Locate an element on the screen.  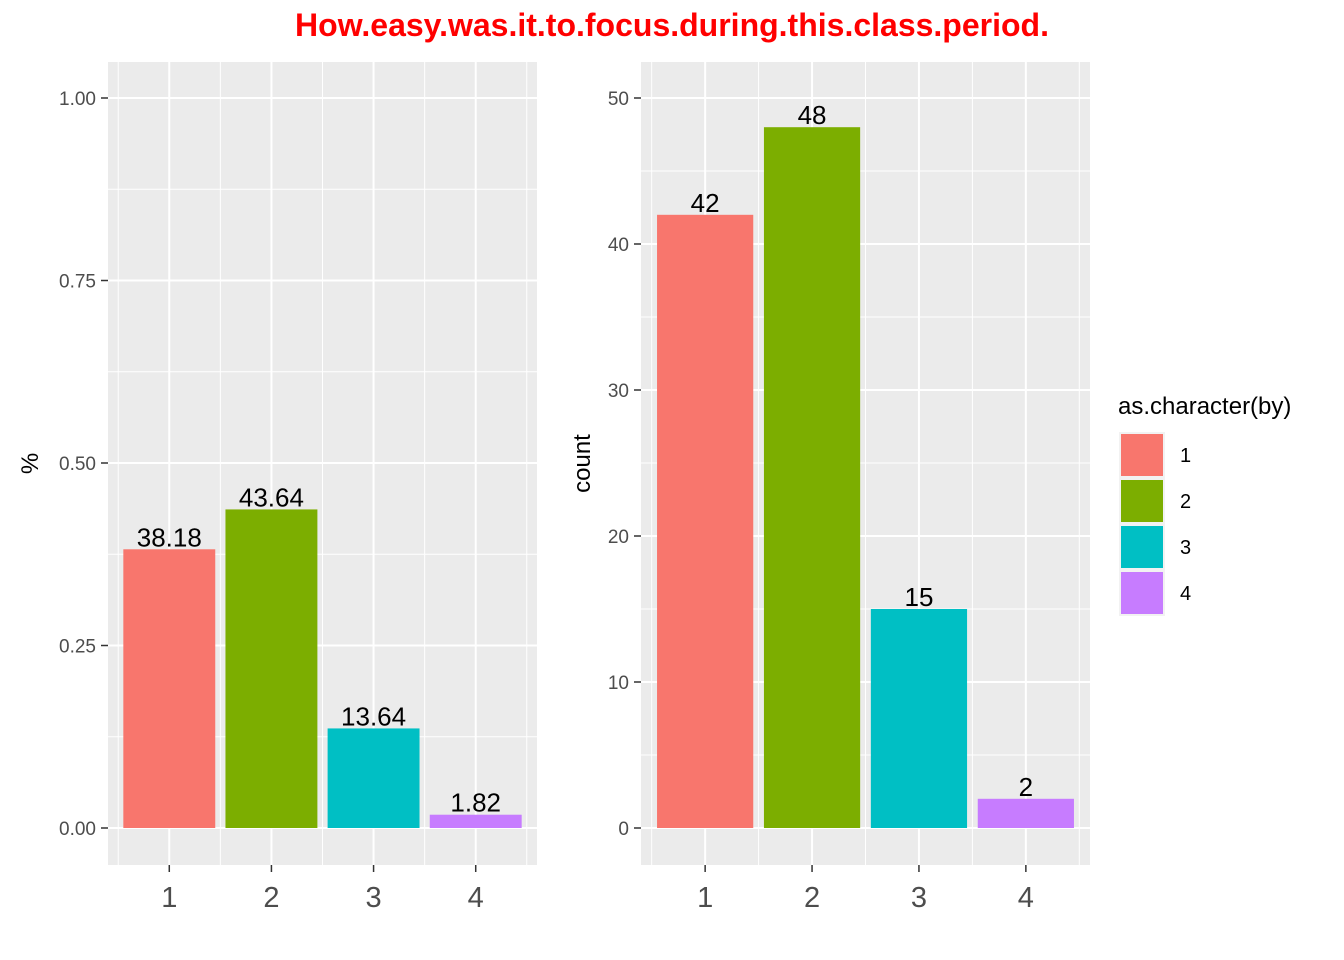
data-label: 48 is located at coordinates (812, 115).